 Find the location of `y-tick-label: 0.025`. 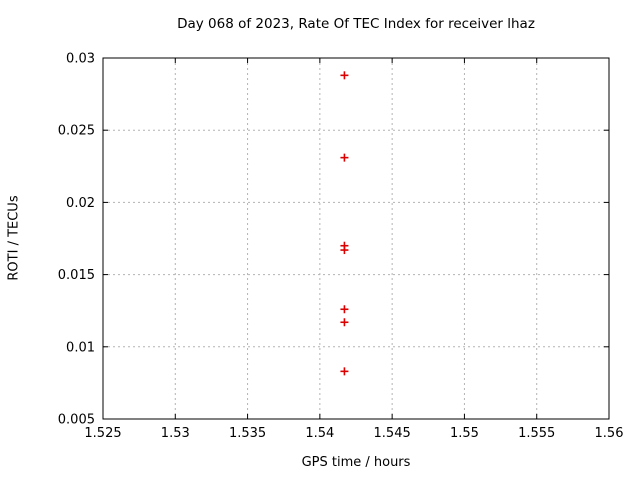

y-tick-label: 0.025 is located at coordinates (76, 131).